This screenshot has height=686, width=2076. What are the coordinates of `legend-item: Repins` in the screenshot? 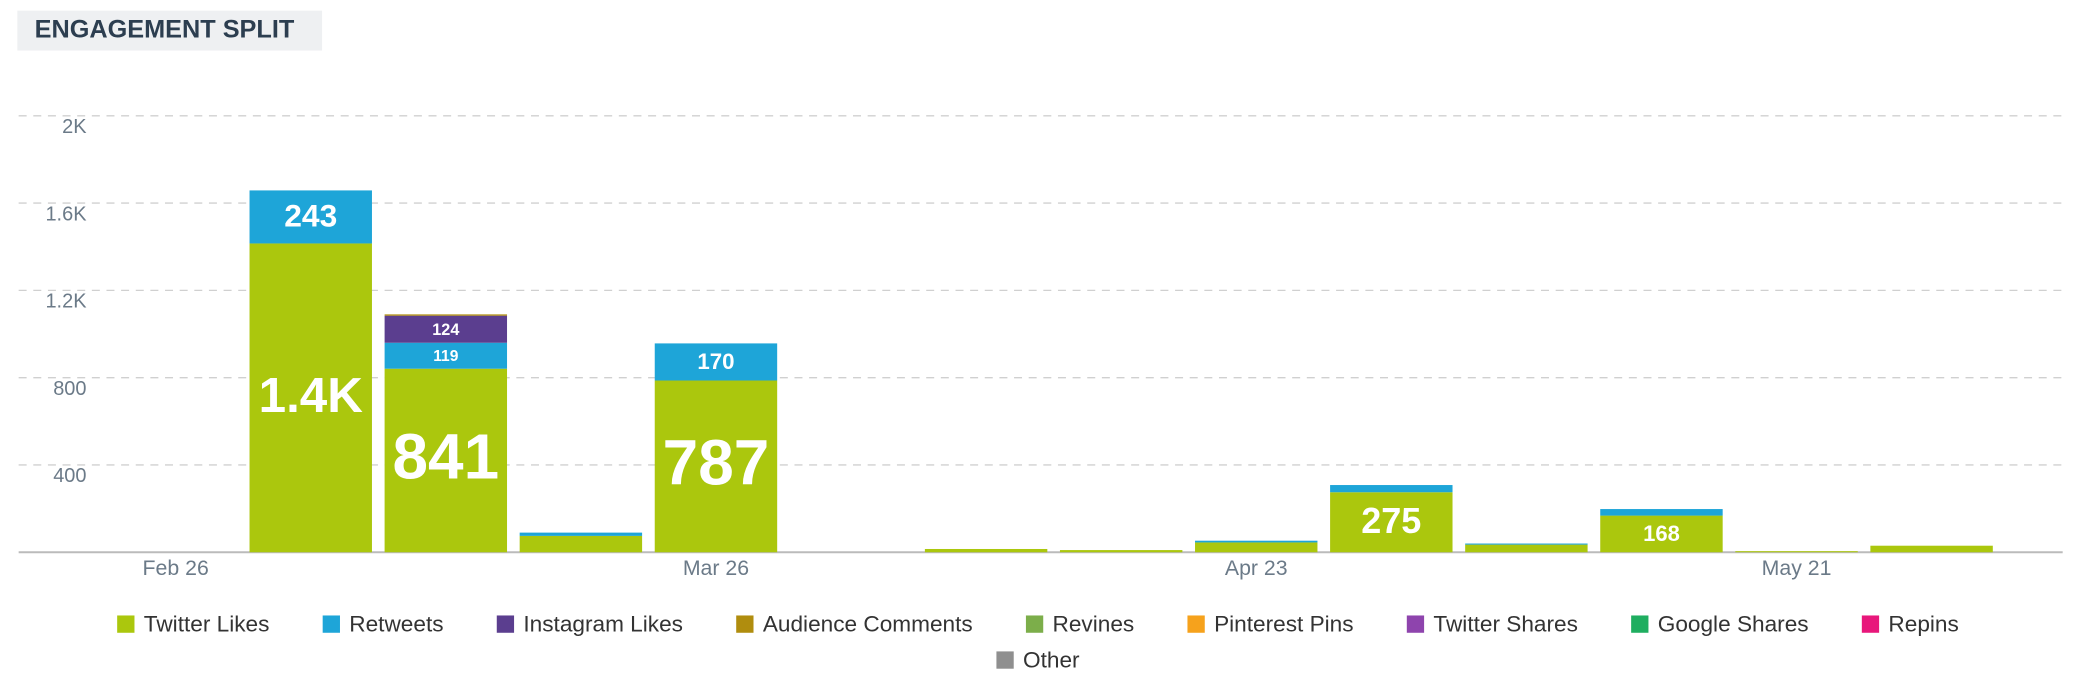 It's located at (1910, 623).